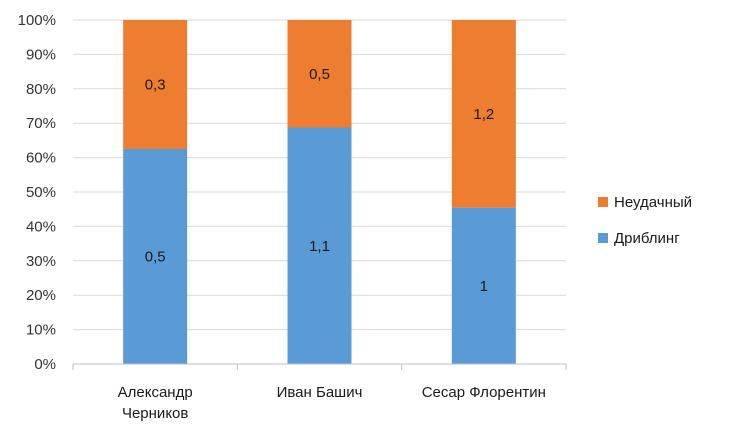  What do you see at coordinates (41, 54) in the screenshot?
I see `y-tick-label: 90%` at bounding box center [41, 54].